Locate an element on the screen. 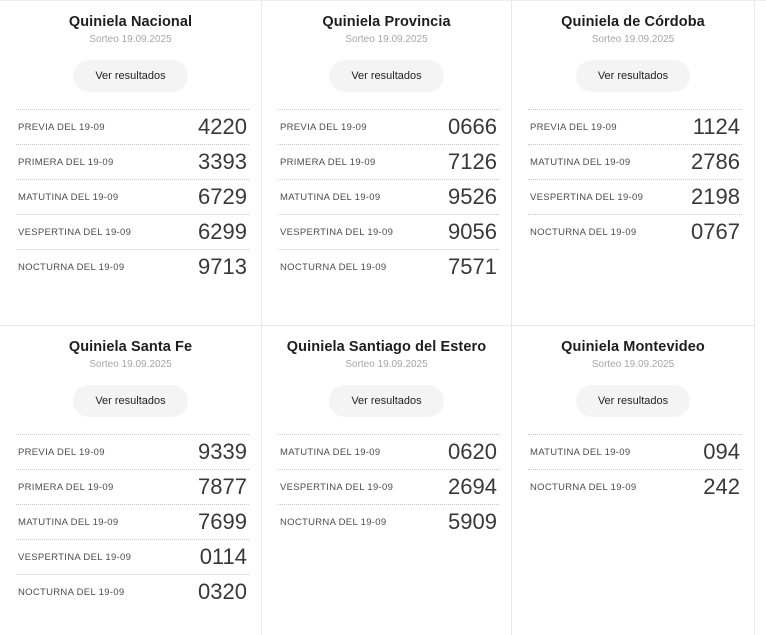  result-row: MATUTINA DEL 19-09 2786 is located at coordinates (635, 161).